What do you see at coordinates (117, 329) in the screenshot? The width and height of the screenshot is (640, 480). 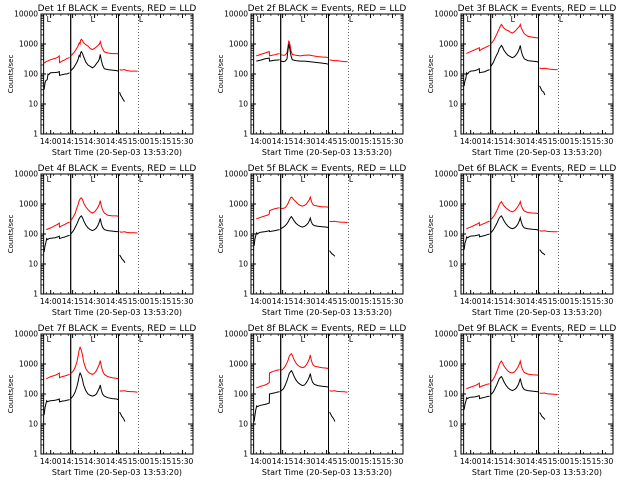 I see `panel-title: Det 7f BLACK = Events, RED = LLD` at bounding box center [117, 329].